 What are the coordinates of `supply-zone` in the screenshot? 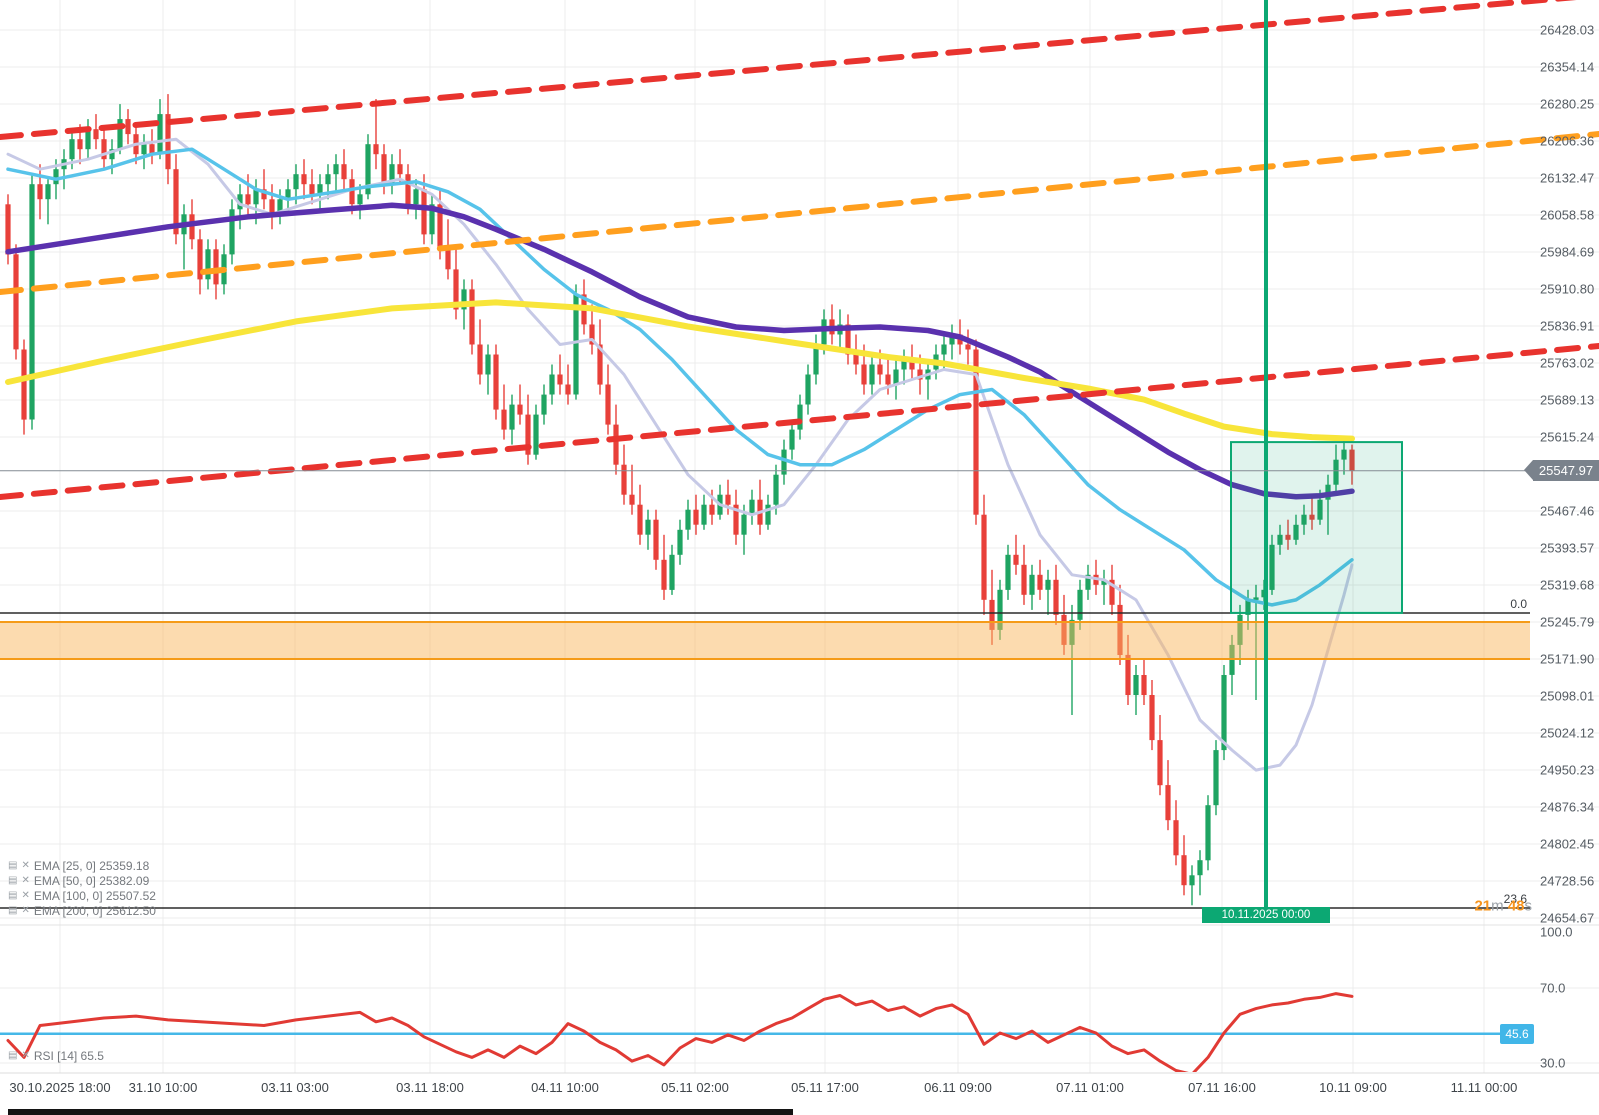 It's located at (765, 640).